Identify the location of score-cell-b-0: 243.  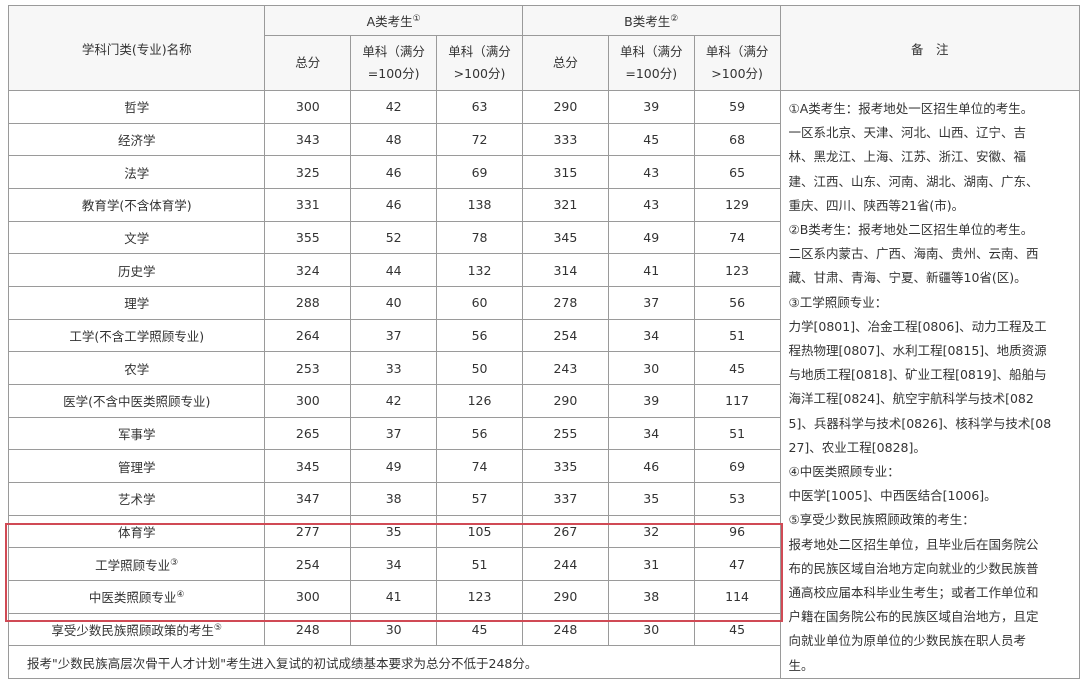
(565, 368).